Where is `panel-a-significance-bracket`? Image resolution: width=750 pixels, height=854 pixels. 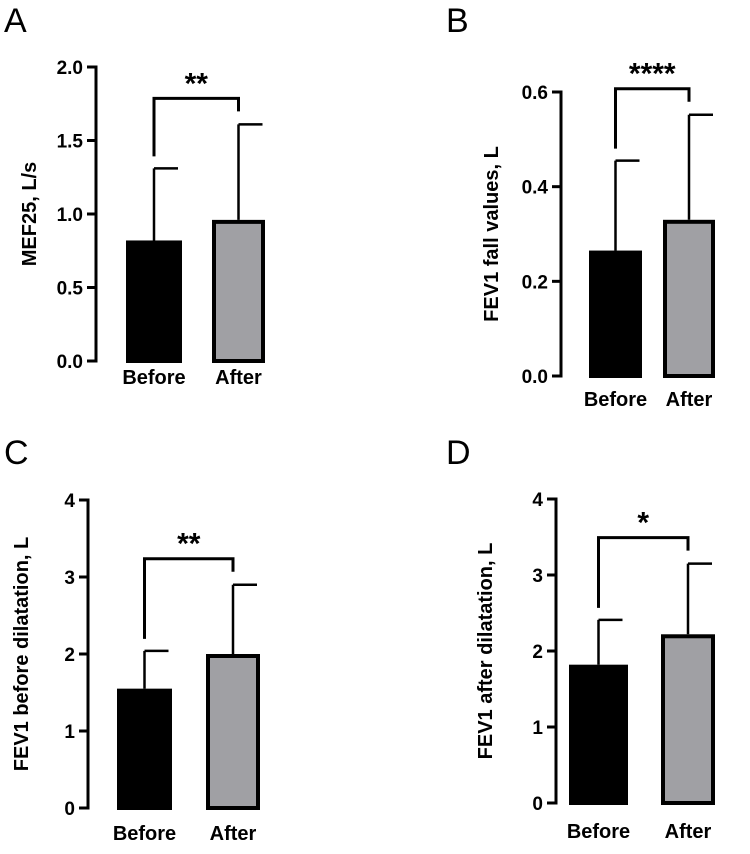 panel-a-significance-bracket is located at coordinates (196, 126).